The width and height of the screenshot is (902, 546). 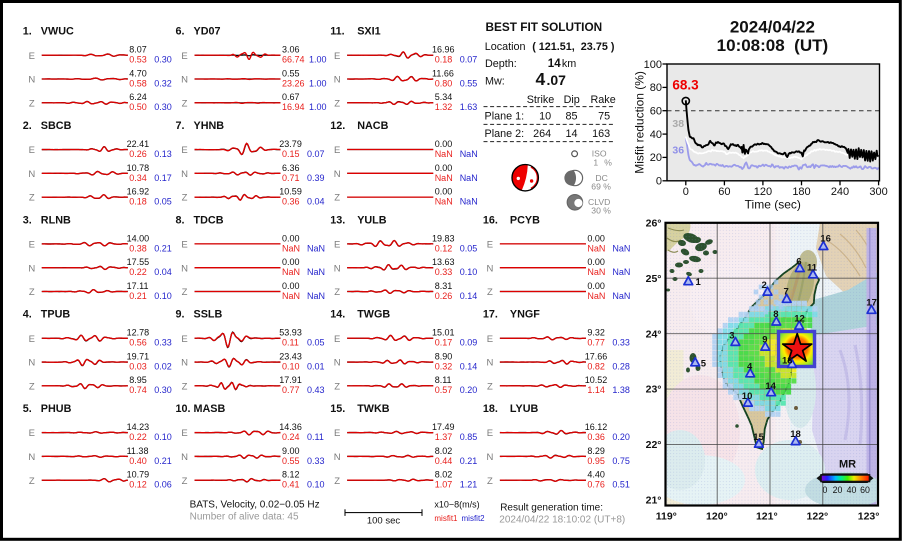 What do you see at coordinates (163, 60) in the screenshot?
I see `svg-text: 0.30` at bounding box center [163, 60].